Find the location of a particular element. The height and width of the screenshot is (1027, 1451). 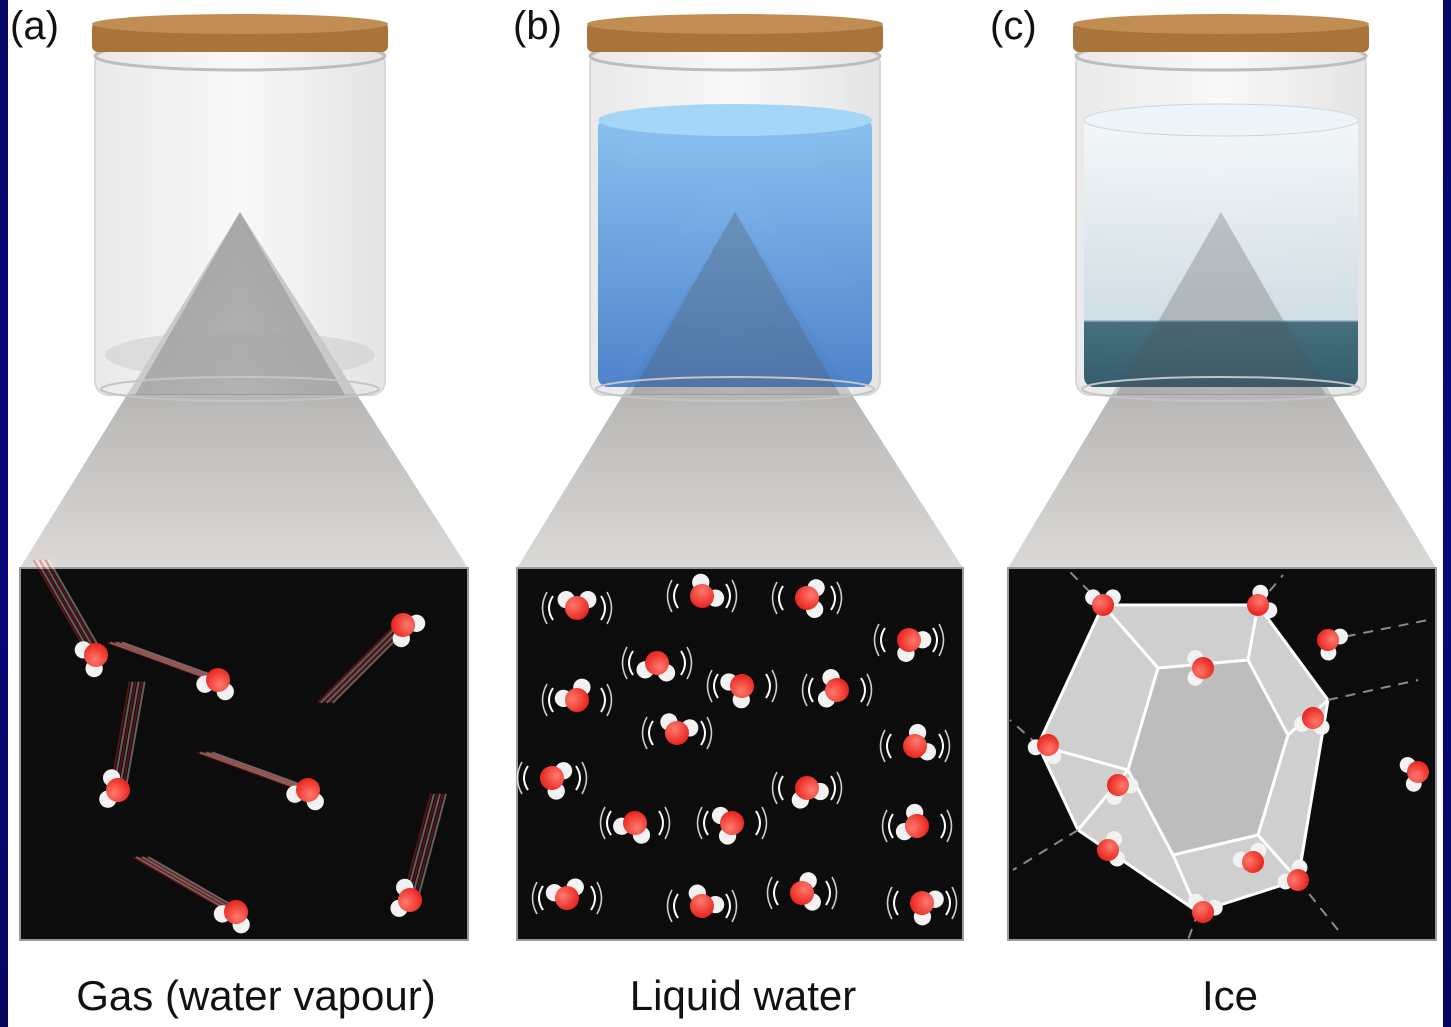

ice-surface is located at coordinates (1221, 120).